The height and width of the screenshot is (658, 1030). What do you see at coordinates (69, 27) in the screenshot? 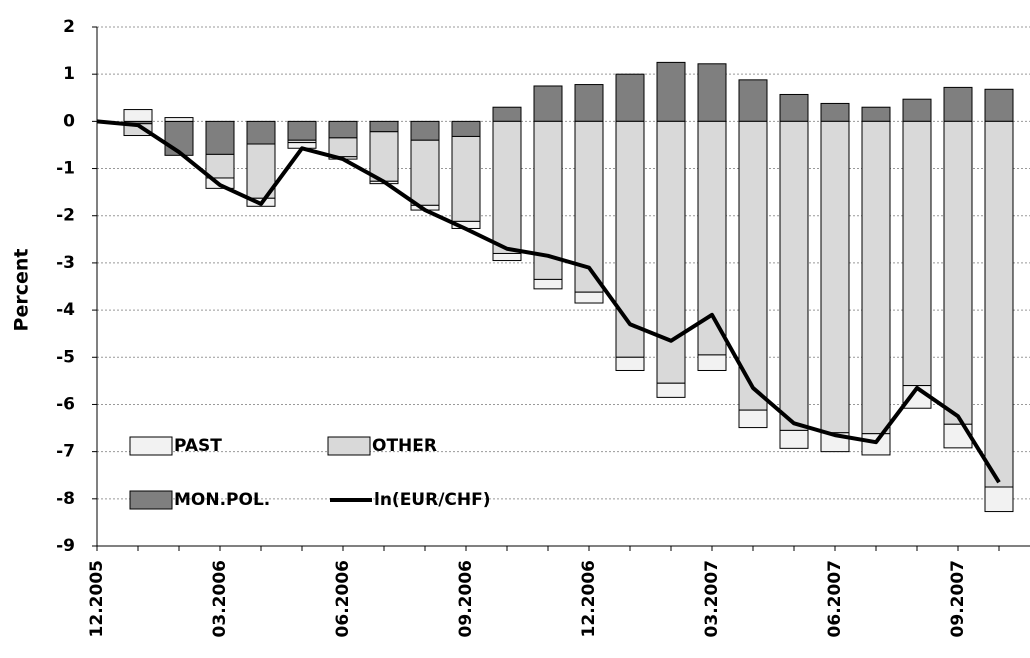
I see `y-tick-label: 2` at bounding box center [69, 27].